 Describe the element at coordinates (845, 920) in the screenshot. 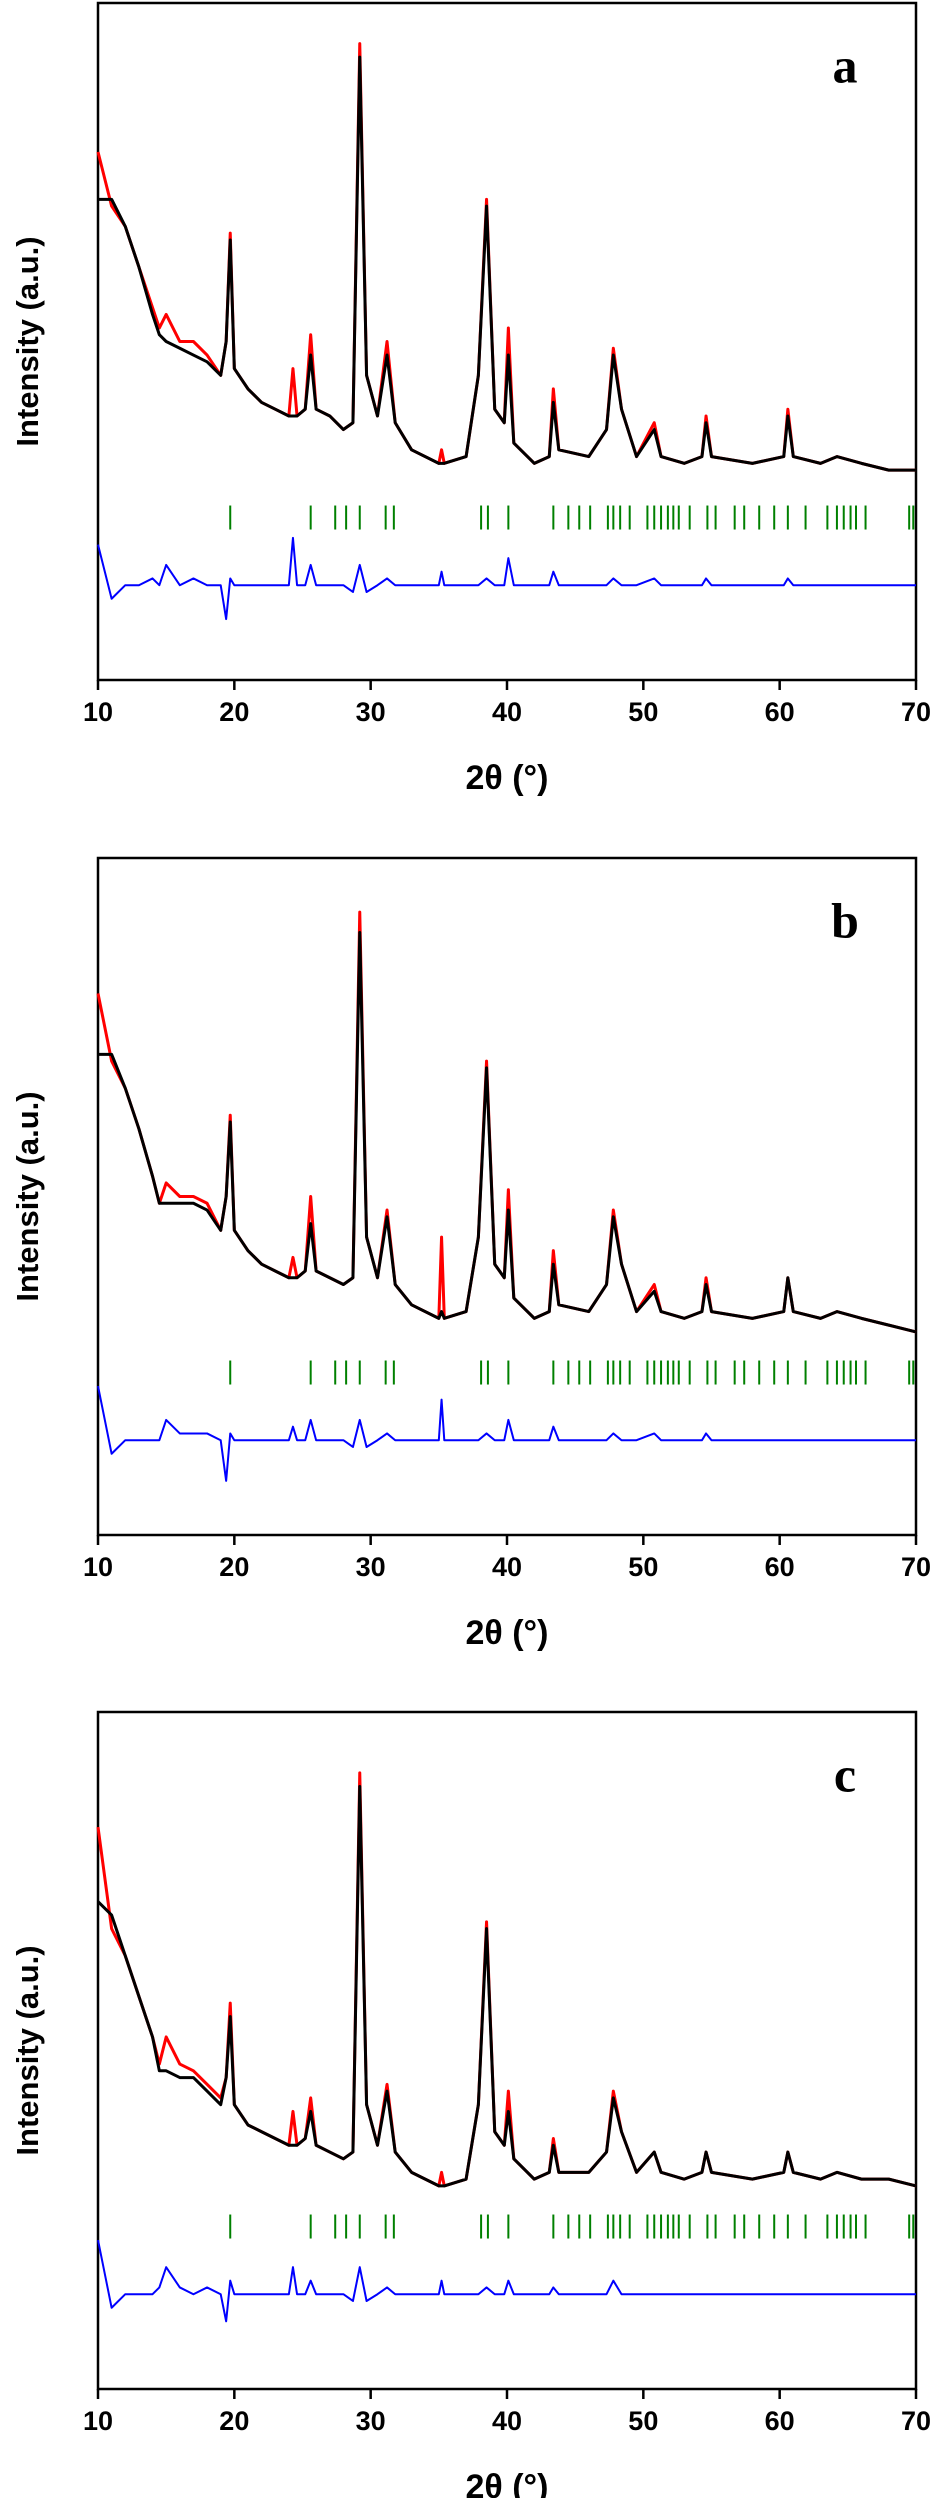

I see `panel-label: b` at that location.